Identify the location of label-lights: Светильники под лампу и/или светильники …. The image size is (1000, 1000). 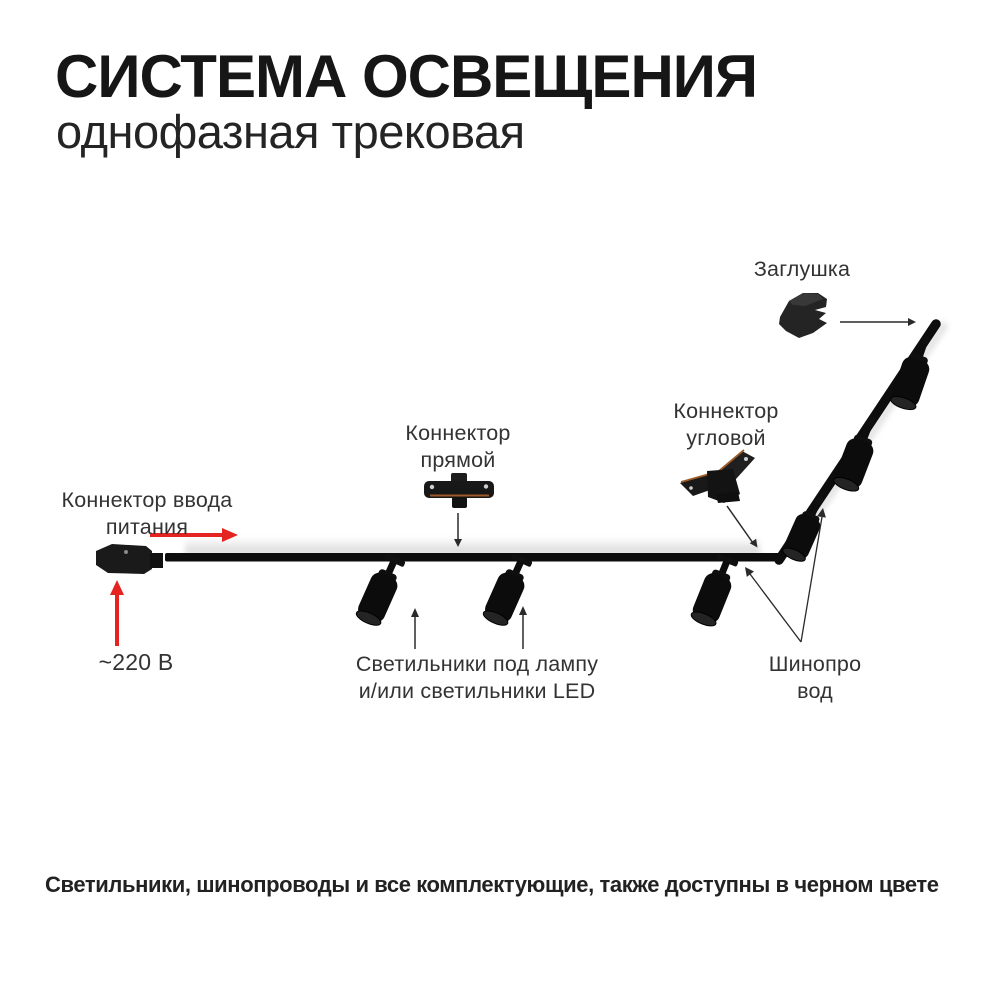
(477, 678).